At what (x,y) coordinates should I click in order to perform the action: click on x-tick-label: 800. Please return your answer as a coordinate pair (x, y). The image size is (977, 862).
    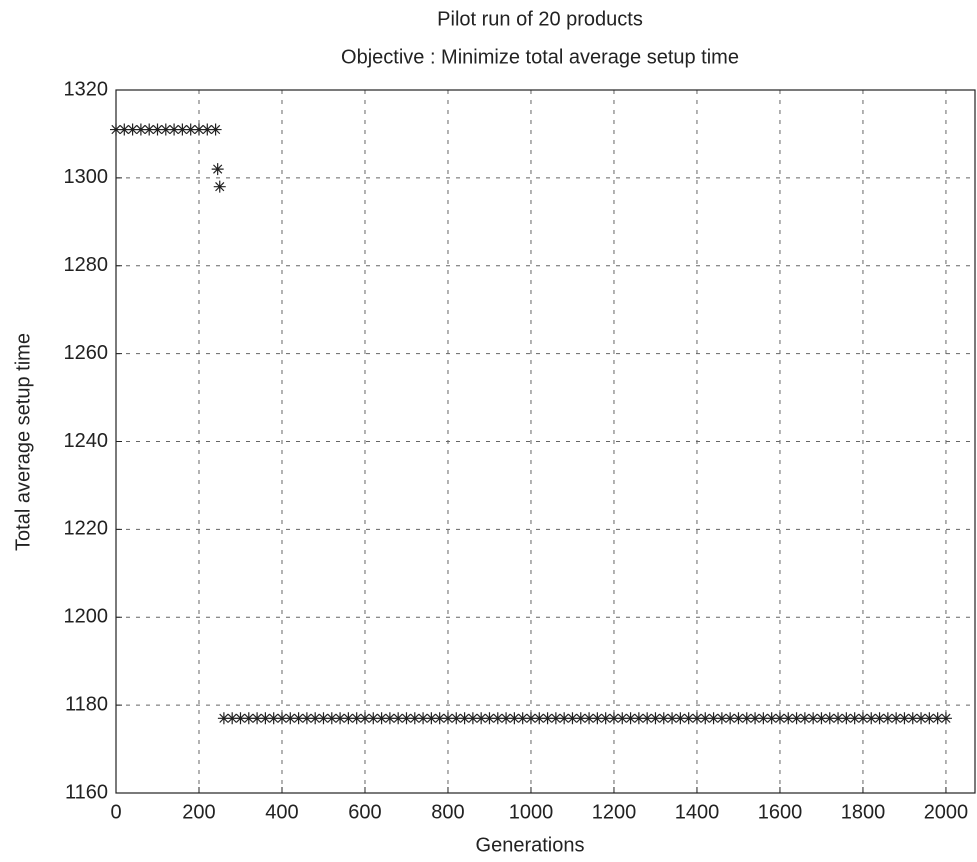
    Looking at the image, I should click on (447, 812).